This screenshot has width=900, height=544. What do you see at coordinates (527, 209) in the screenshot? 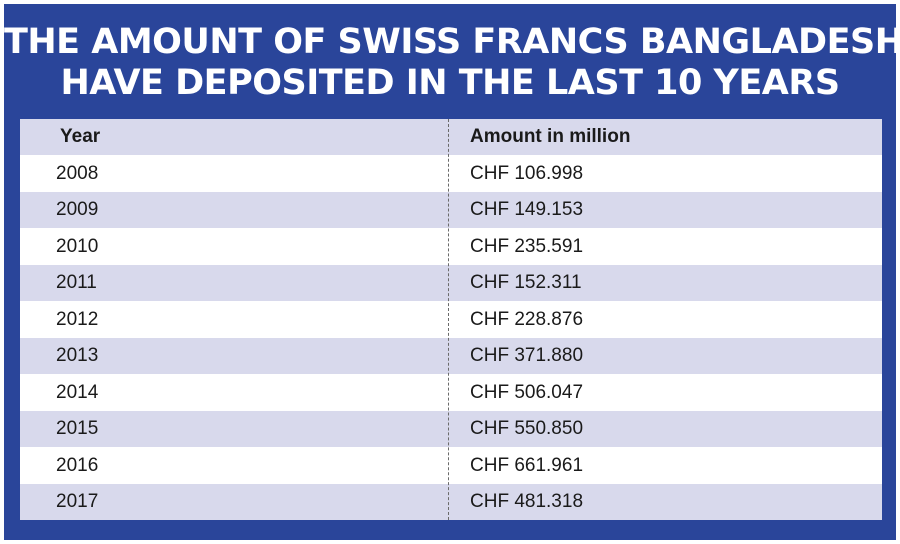
I see `amount-cell: CHF 149.153` at bounding box center [527, 209].